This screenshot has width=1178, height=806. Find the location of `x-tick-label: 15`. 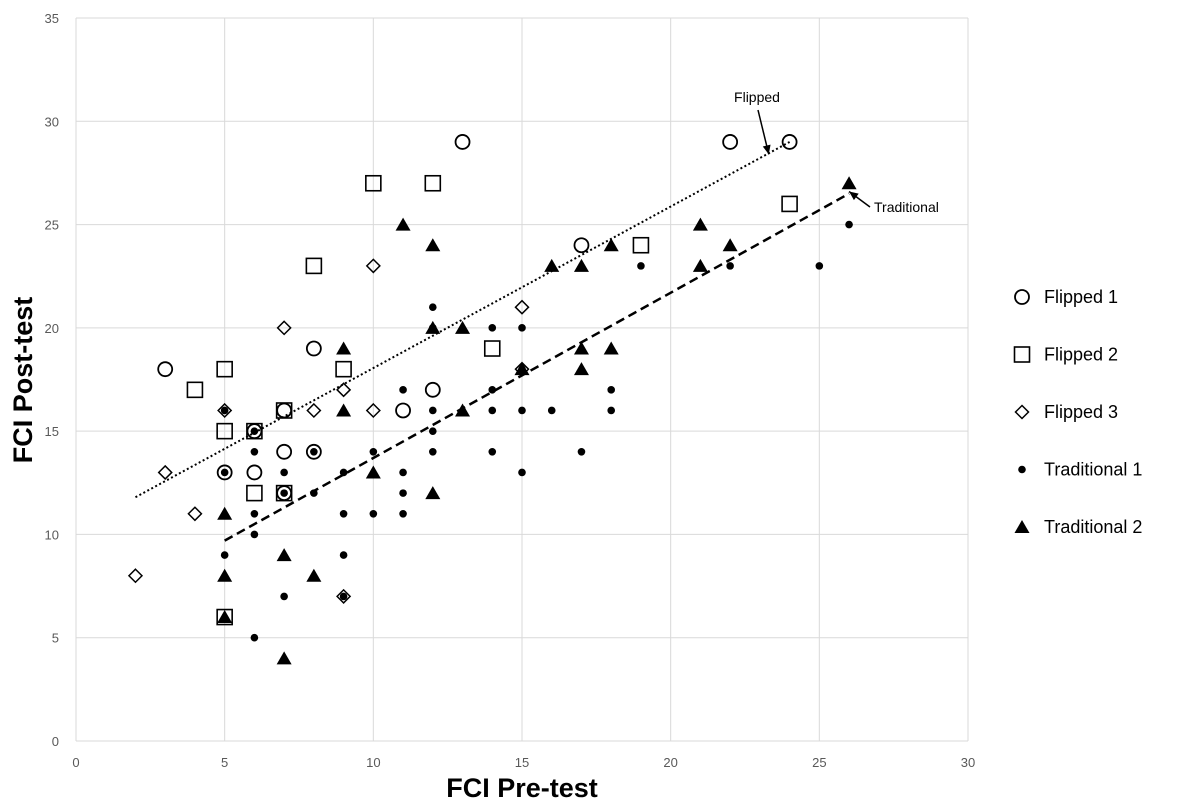

x-tick-label: 15 is located at coordinates (522, 762).